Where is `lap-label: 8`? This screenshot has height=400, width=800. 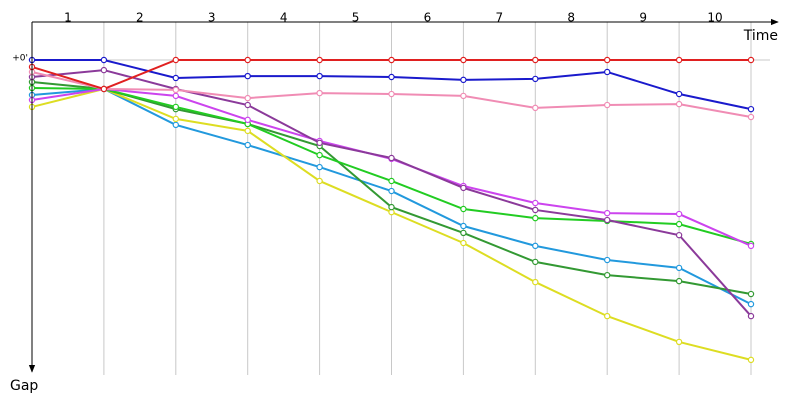 lap-label: 8 is located at coordinates (571, 18).